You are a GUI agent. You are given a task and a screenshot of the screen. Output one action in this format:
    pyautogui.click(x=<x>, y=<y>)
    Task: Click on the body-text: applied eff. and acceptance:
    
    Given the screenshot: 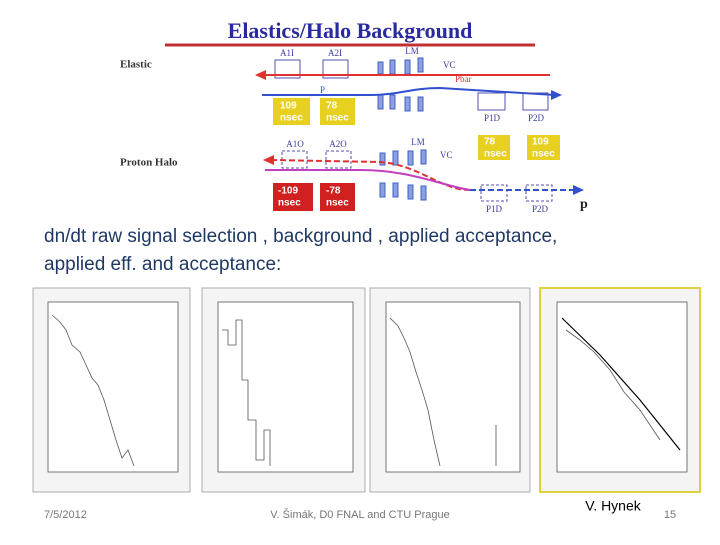 What is the action you would take?
    pyautogui.click(x=162, y=264)
    